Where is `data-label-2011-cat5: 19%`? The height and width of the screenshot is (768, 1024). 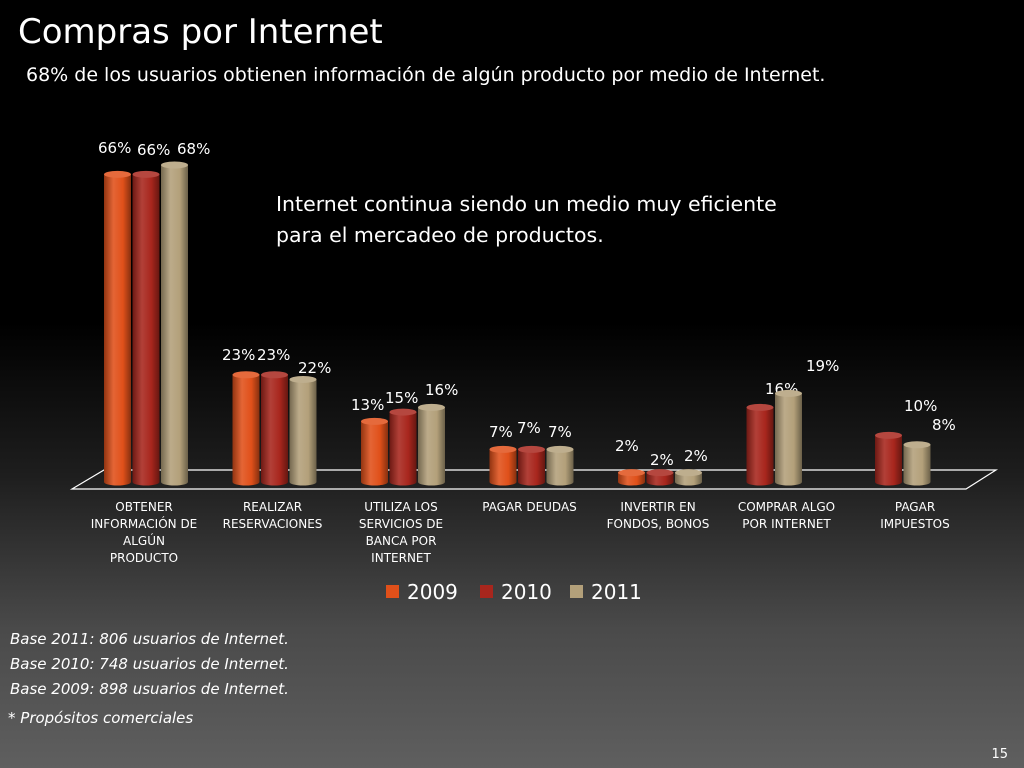 data-label-2011-cat5: 19% is located at coordinates (822, 366).